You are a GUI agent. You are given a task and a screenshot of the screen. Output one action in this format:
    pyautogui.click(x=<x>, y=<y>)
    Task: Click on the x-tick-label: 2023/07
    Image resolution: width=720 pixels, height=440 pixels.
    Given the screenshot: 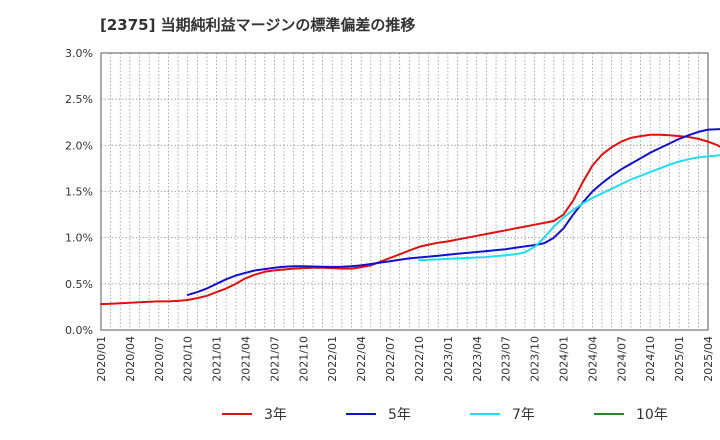 What is the action you would take?
    pyautogui.click(x=506, y=359)
    